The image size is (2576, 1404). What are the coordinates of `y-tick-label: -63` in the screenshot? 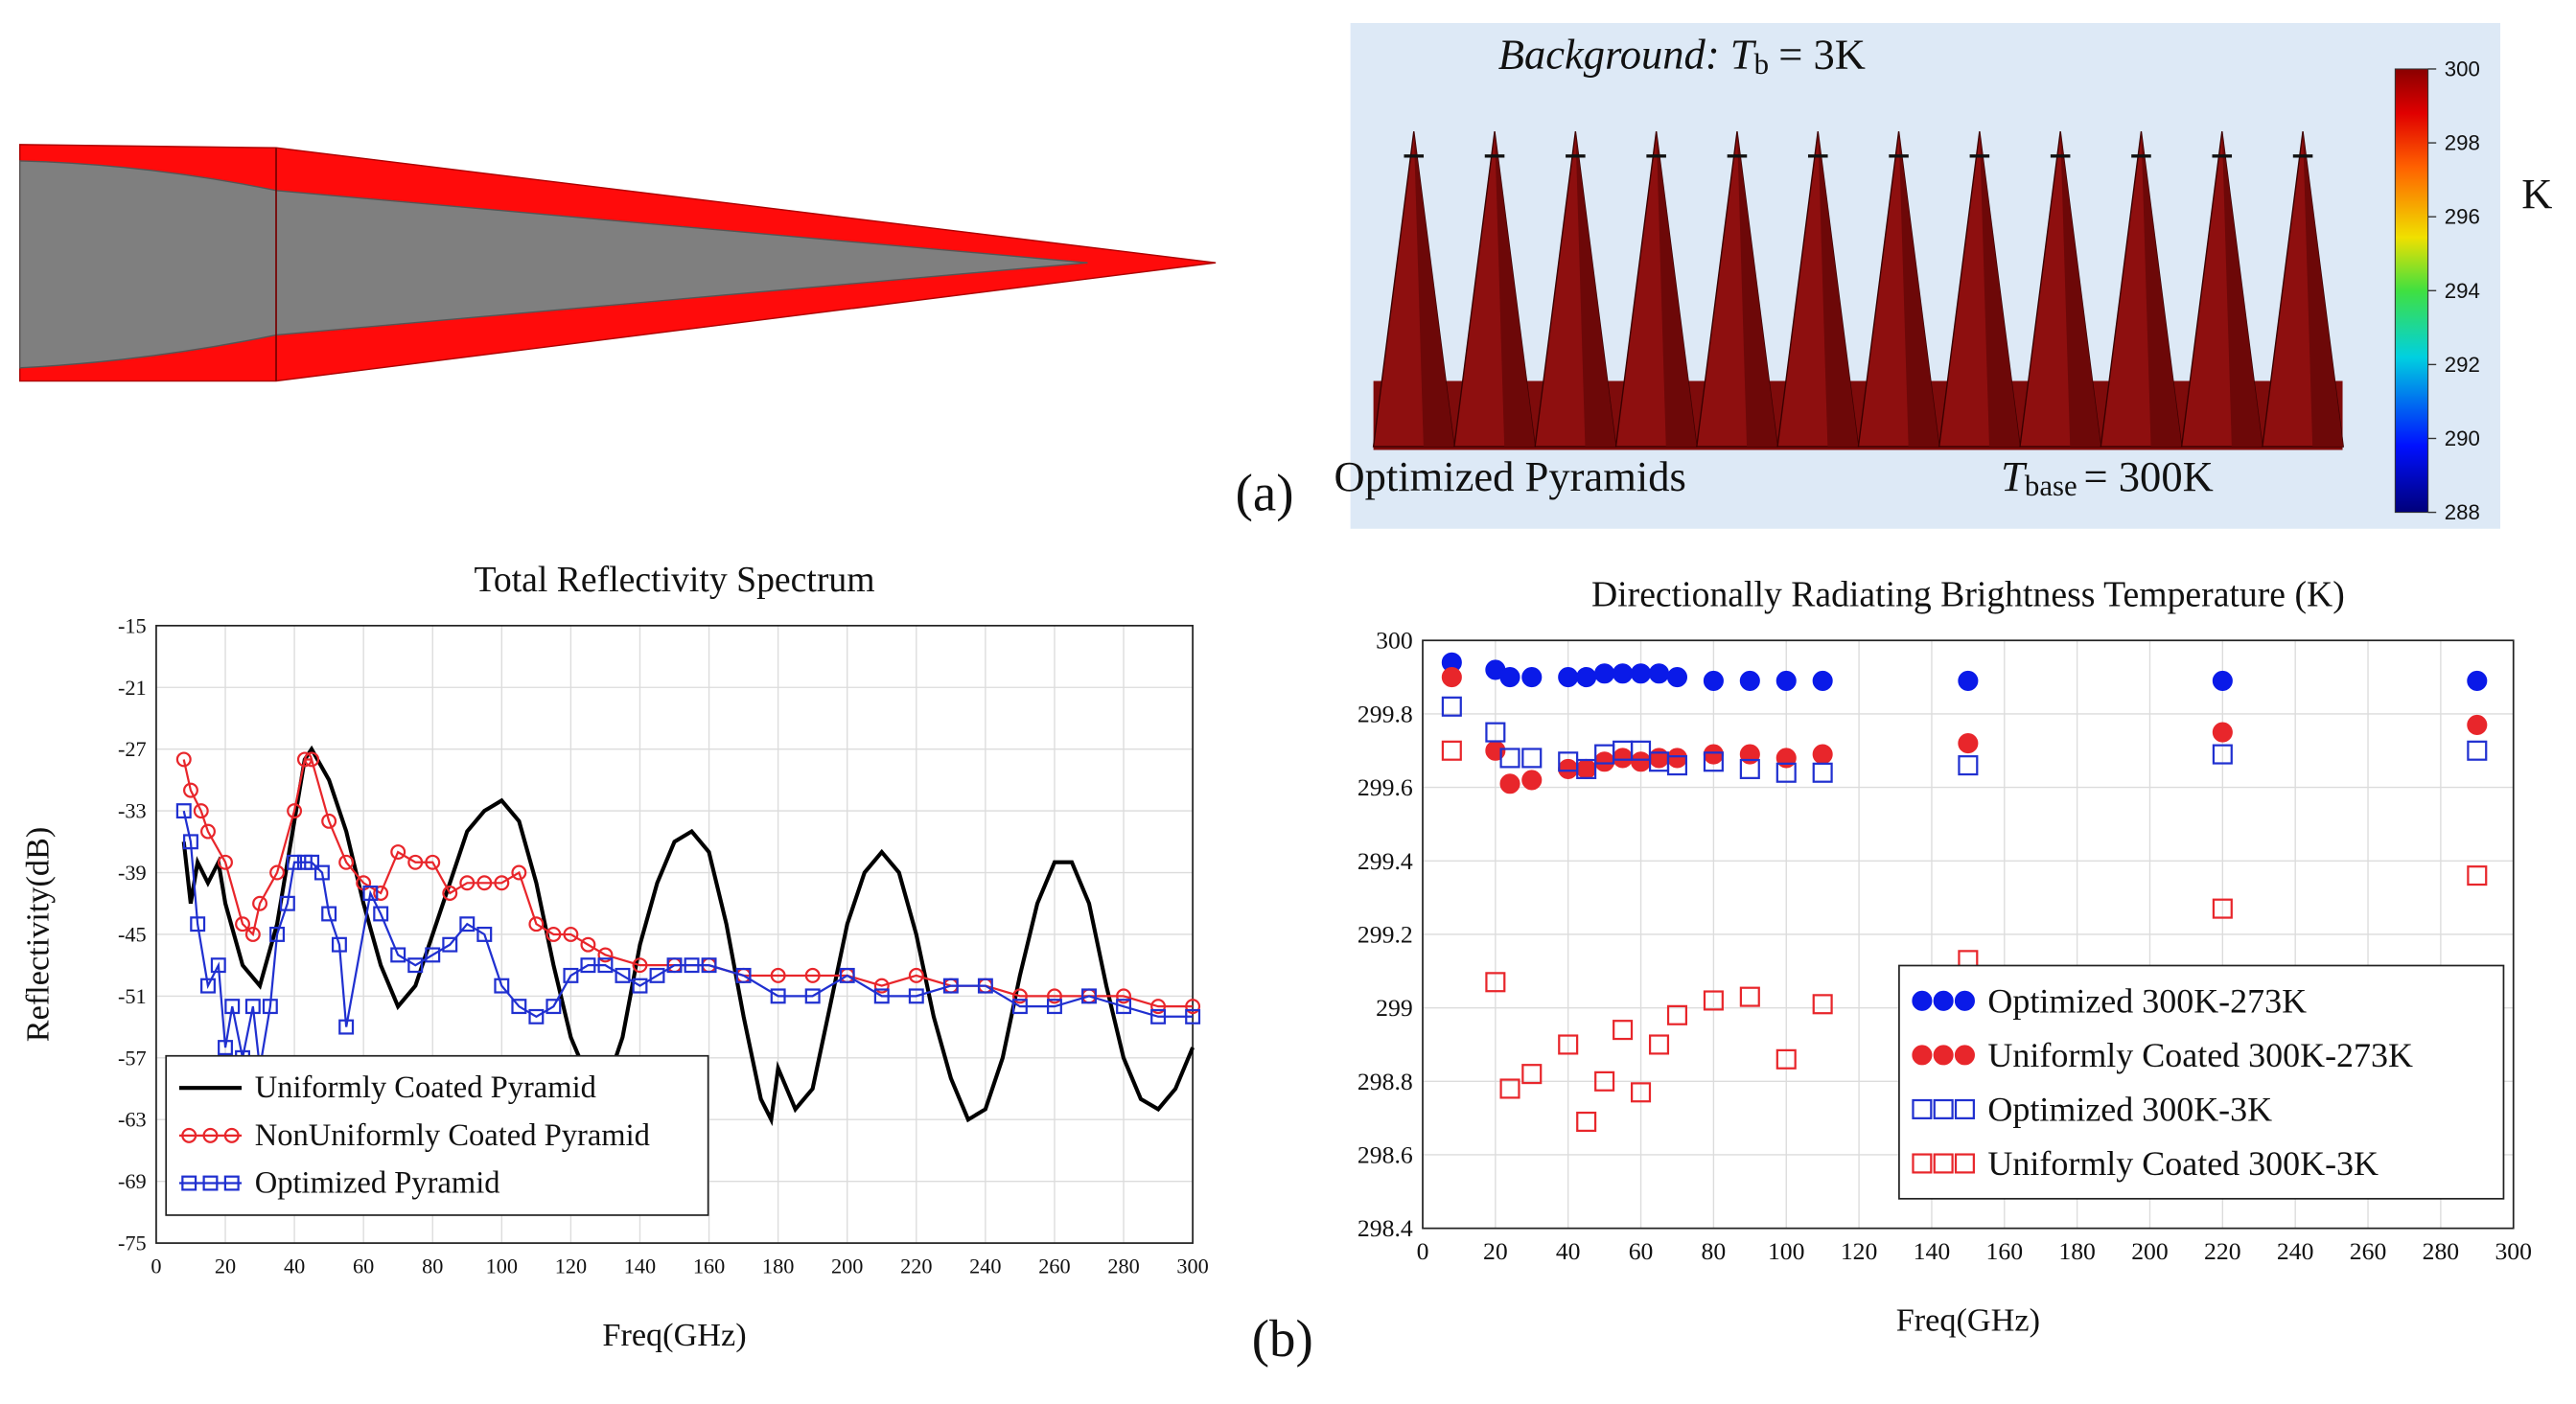 It's located at (132, 1120).